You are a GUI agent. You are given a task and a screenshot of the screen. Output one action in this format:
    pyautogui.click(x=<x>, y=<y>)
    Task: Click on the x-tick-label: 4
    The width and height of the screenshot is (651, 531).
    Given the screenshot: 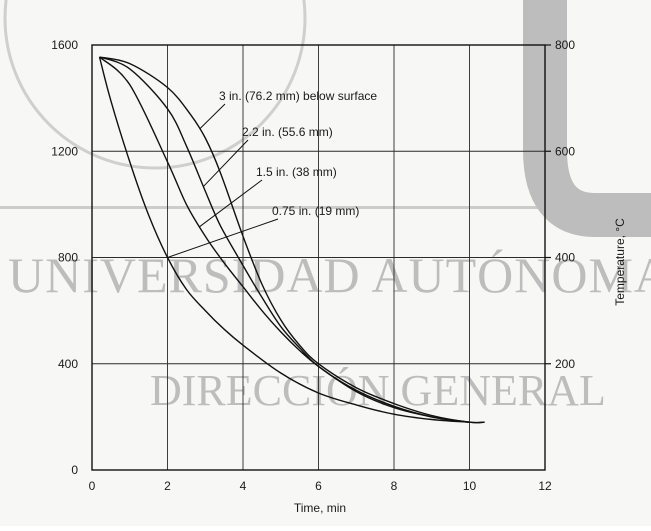 What is the action you would take?
    pyautogui.click(x=243, y=486)
    